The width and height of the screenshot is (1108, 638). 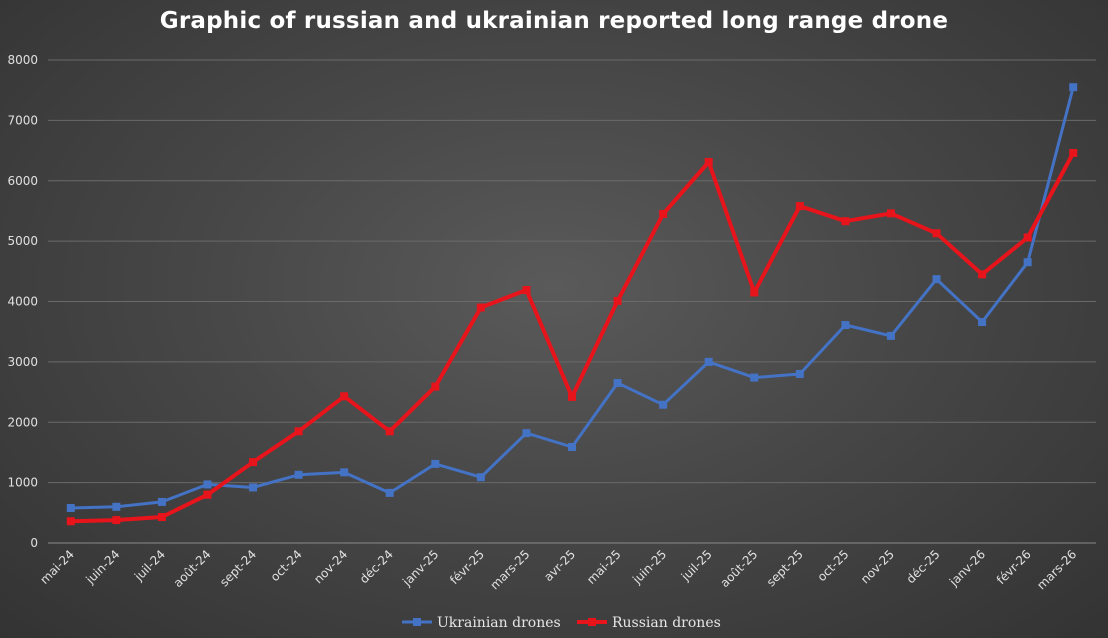 I want to click on x-tick-label: sept-24, so click(x=238, y=568).